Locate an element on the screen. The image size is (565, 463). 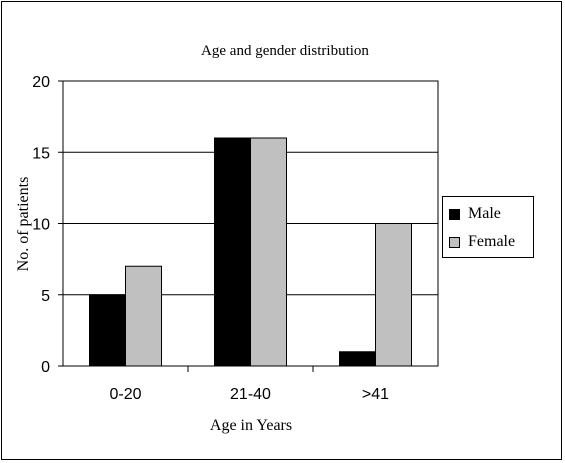
y-axis-label: No. of patients is located at coordinates (23, 224).